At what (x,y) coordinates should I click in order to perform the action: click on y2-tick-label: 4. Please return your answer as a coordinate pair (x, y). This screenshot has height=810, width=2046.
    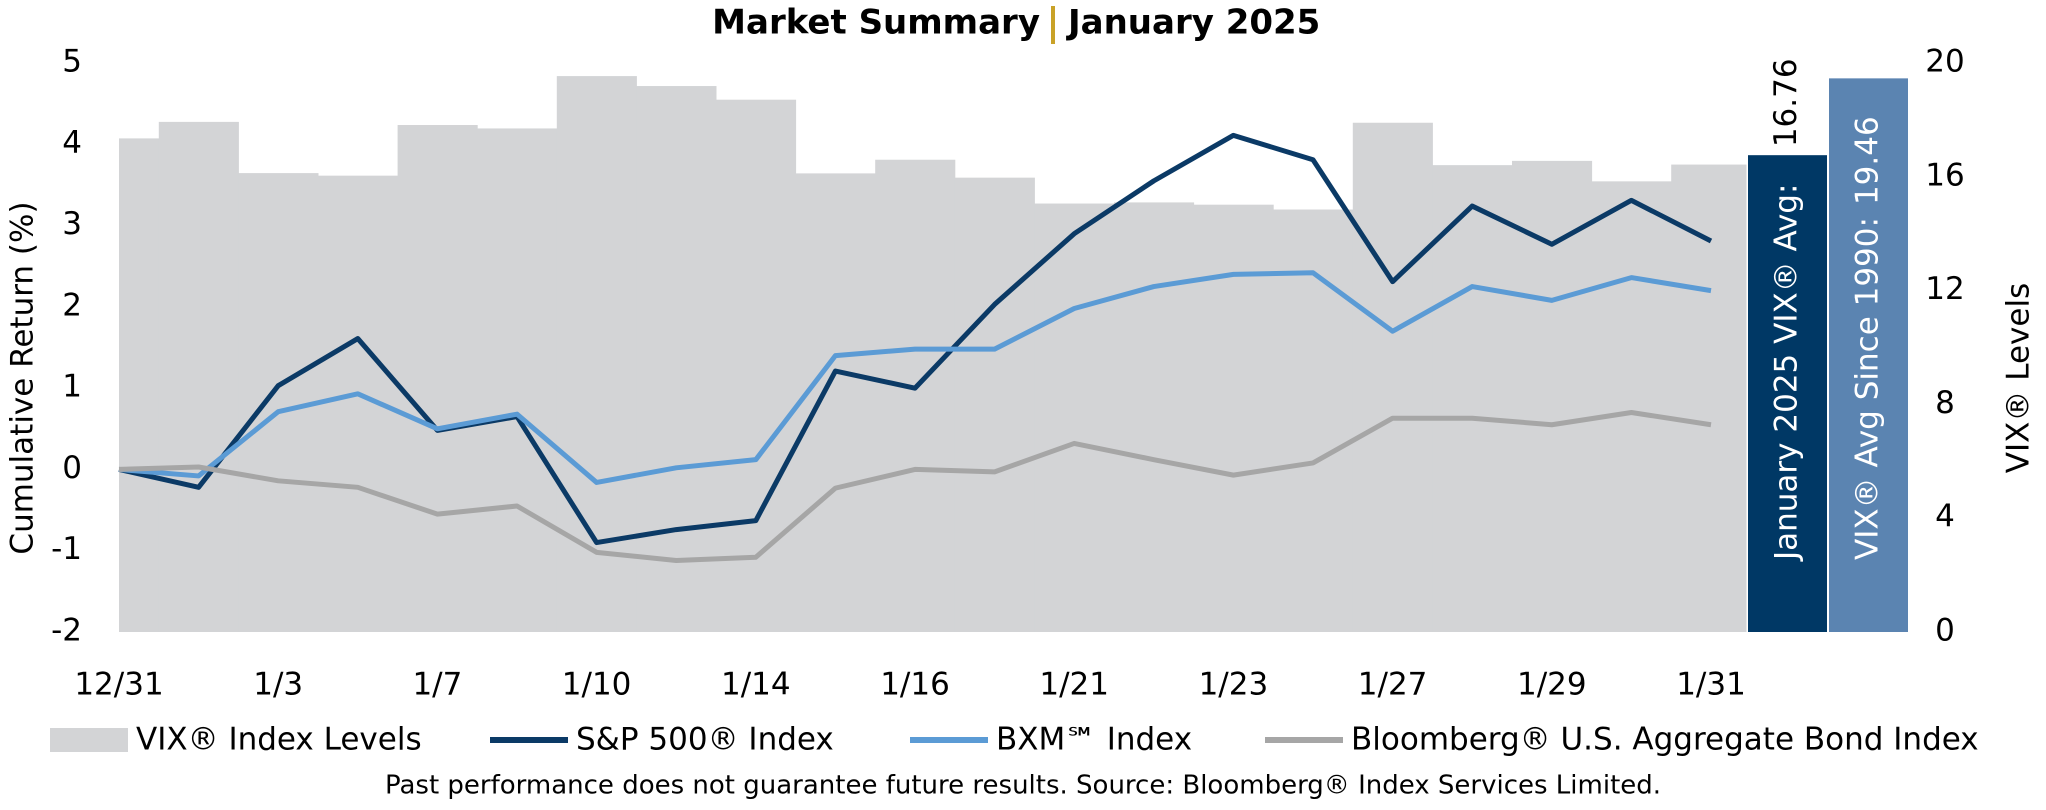
    Looking at the image, I should click on (1945, 517).